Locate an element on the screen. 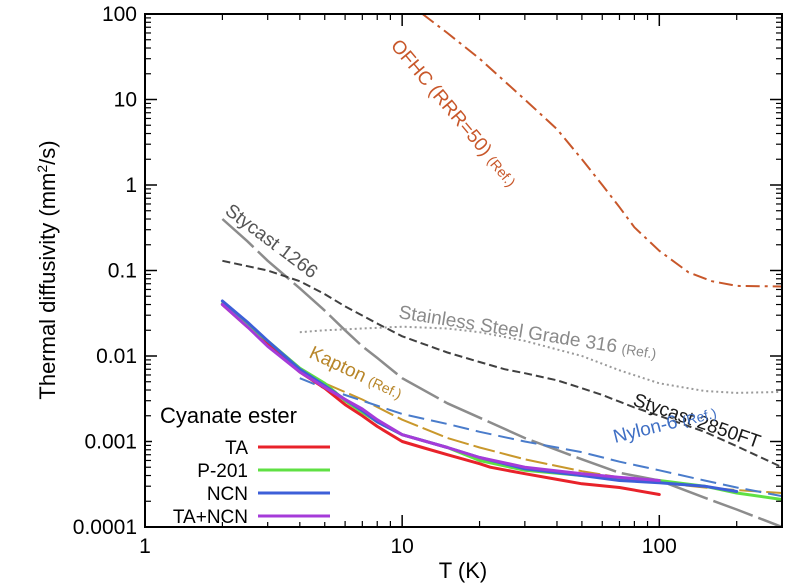 Image resolution: width=788 pixels, height=585 pixels. y-tick-label: 100 is located at coordinates (119, 14).